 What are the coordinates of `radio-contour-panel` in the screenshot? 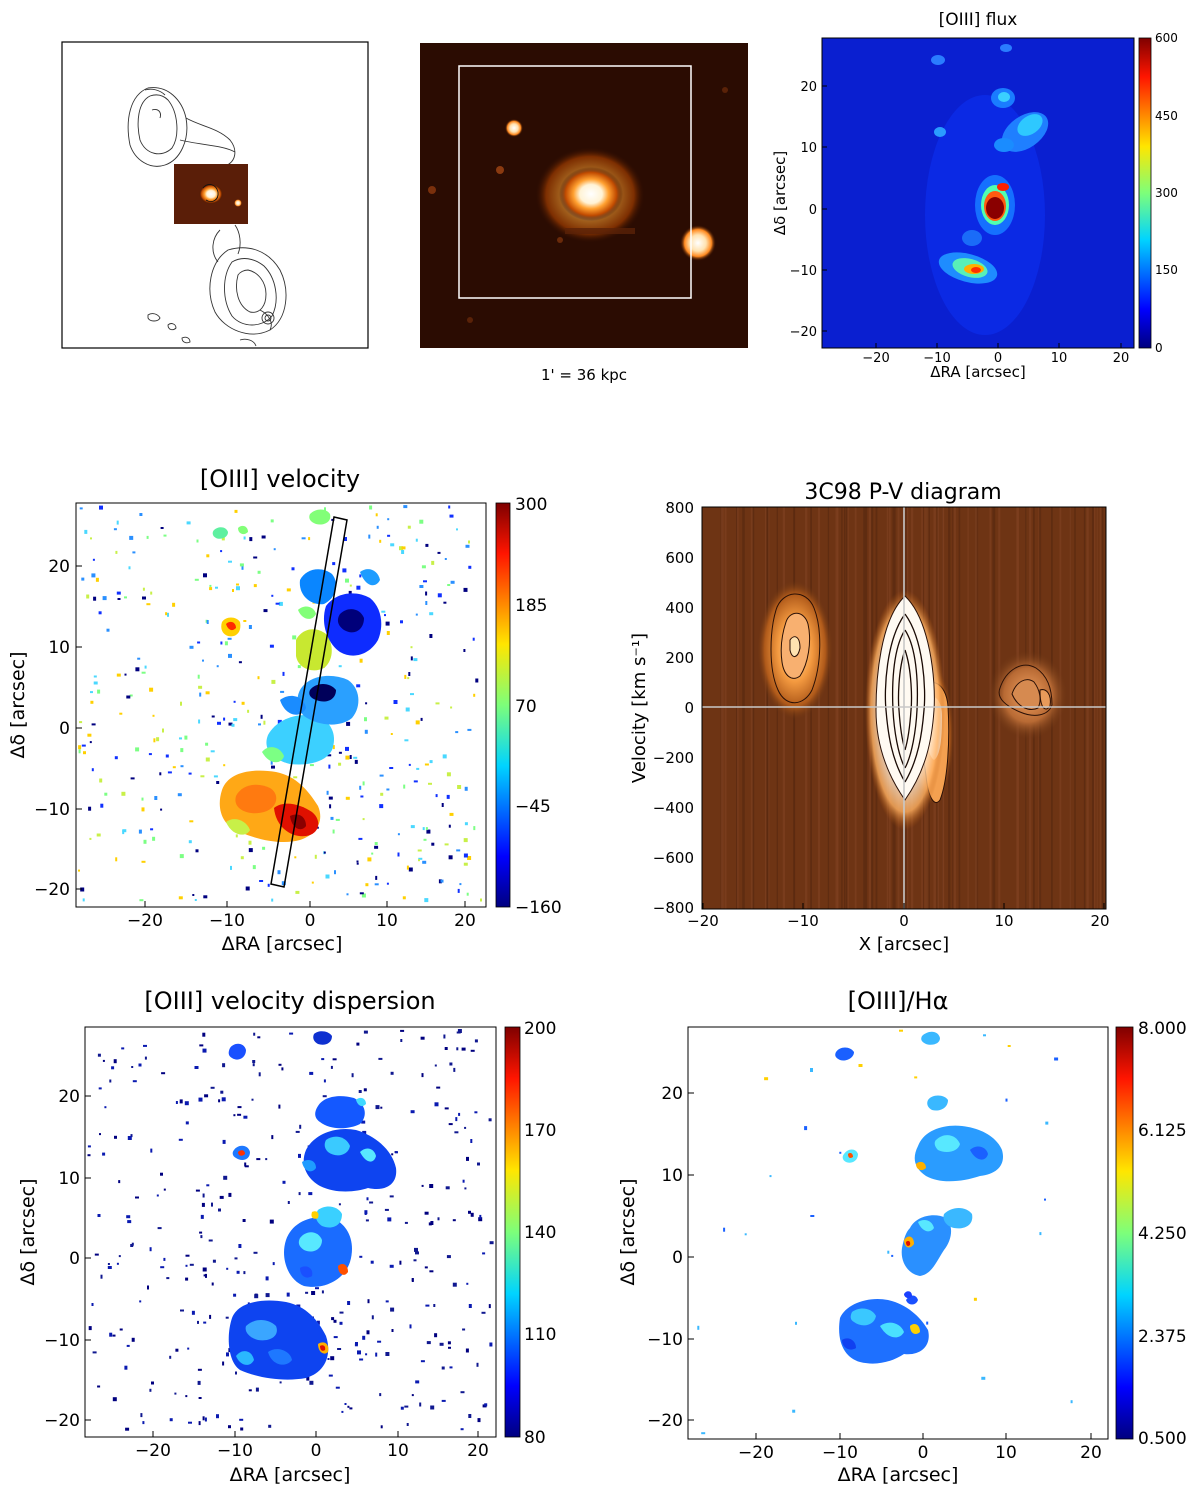 It's located at (215, 195).